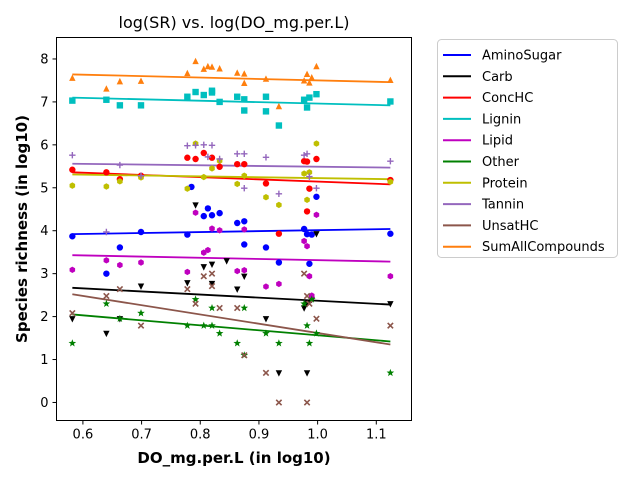 This screenshot has height=480, width=640. I want to click on legend-frame, so click(527, 148).